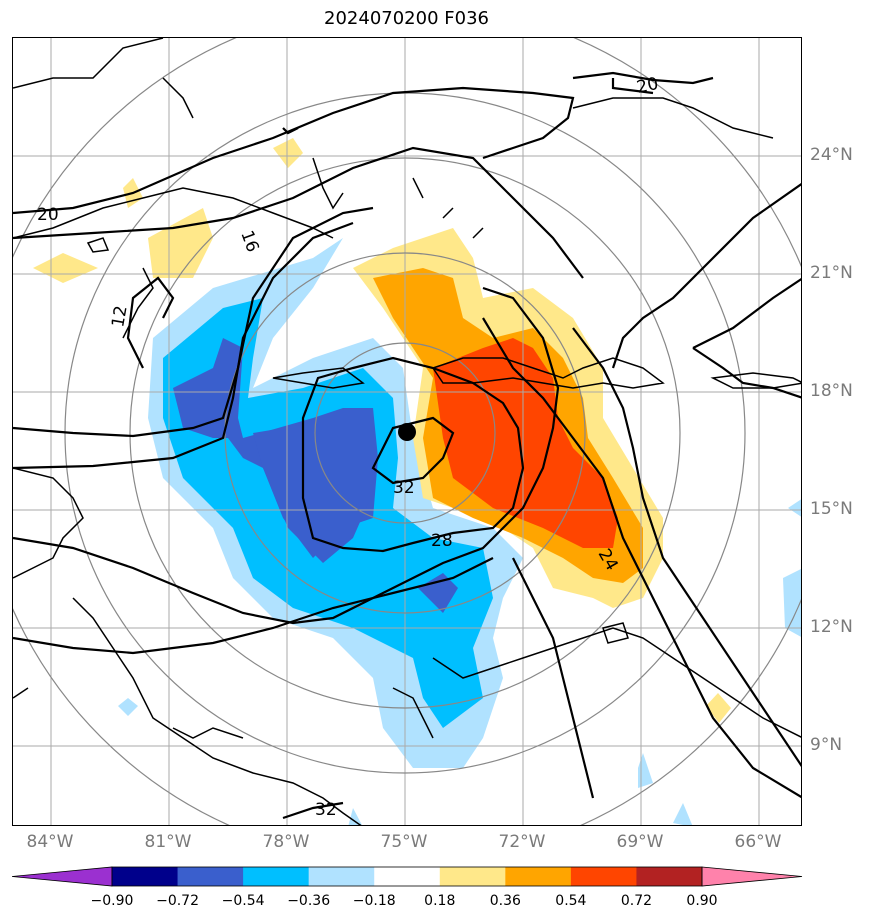 Image resolution: width=873 pixels, height=924 pixels. What do you see at coordinates (831, 509) in the screenshot?
I see `lat-label: 15°N` at bounding box center [831, 509].